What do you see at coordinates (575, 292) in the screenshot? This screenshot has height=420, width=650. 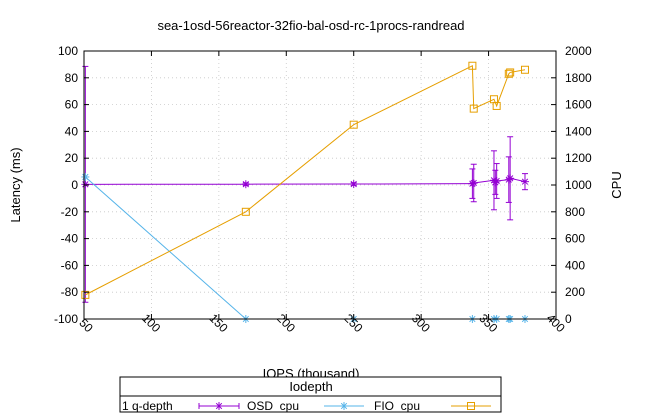 I see `y2-tick-label: 200` at bounding box center [575, 292].